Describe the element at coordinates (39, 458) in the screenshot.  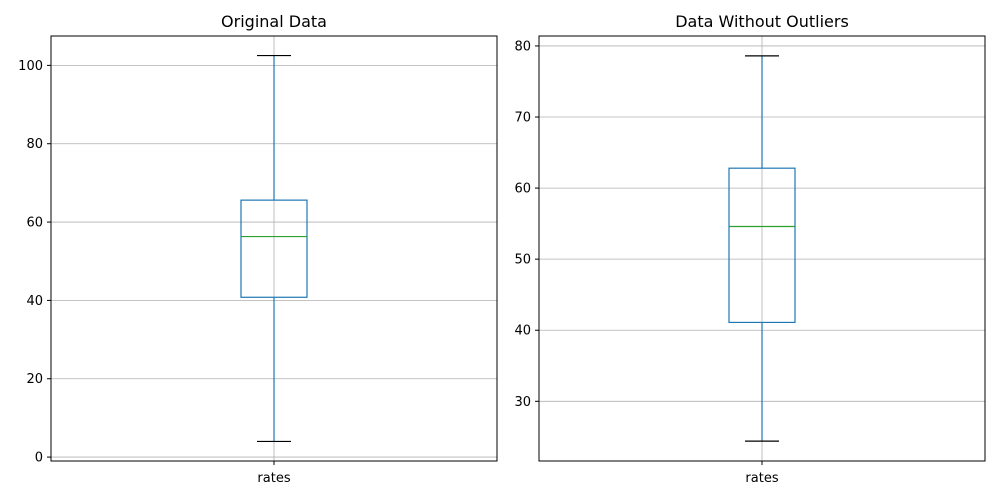
I see `y-tick-label: 0` at that location.